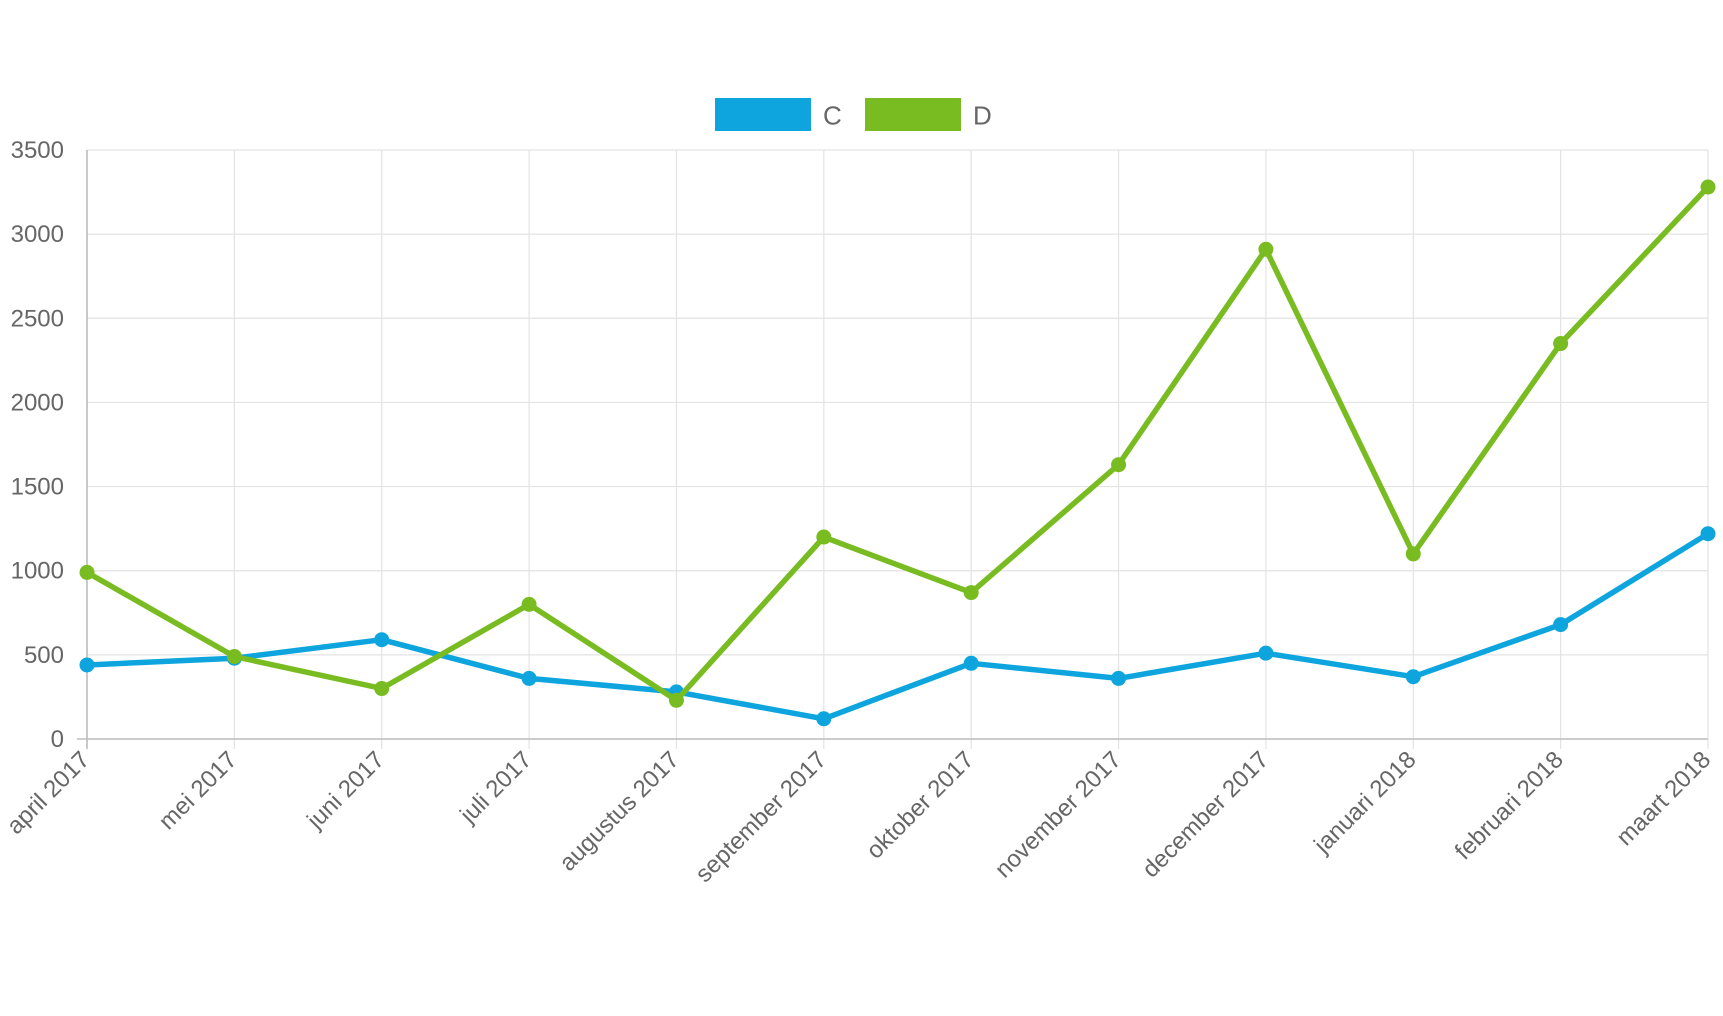  Describe the element at coordinates (1663, 798) in the screenshot. I see `x-tick-label: maart 2018` at that location.